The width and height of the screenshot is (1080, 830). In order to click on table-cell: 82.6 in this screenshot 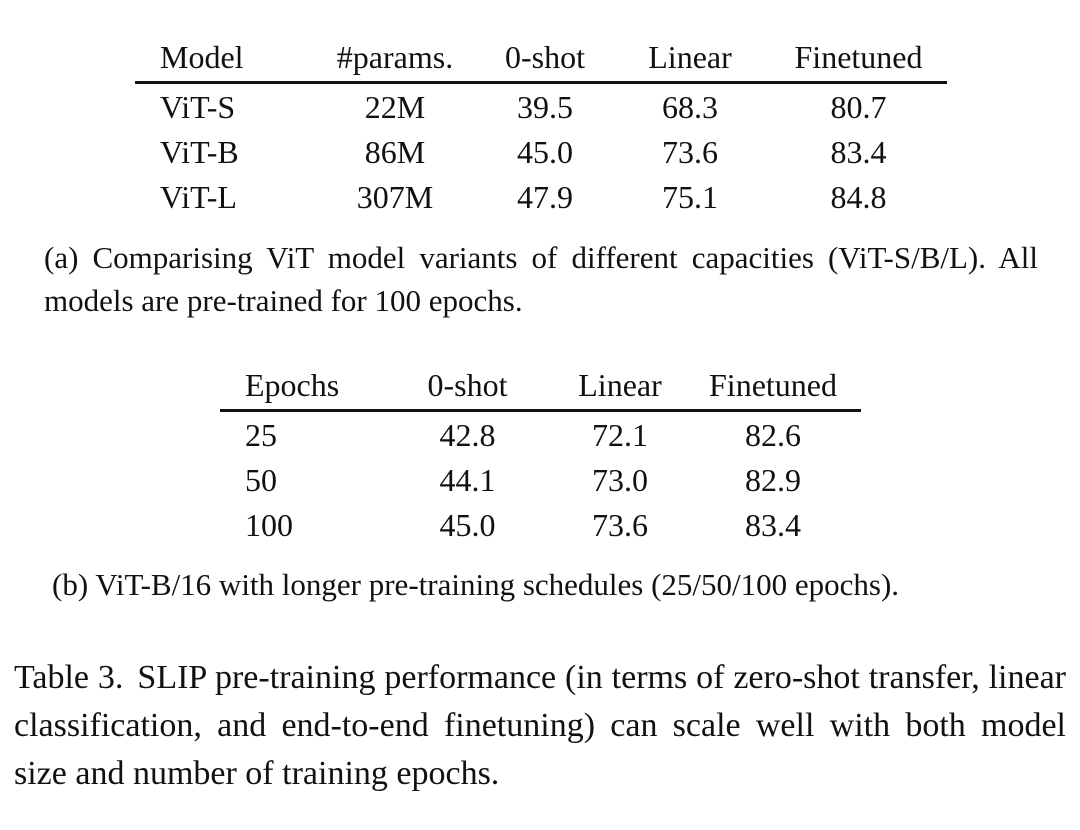, I will do `click(773, 434)`.